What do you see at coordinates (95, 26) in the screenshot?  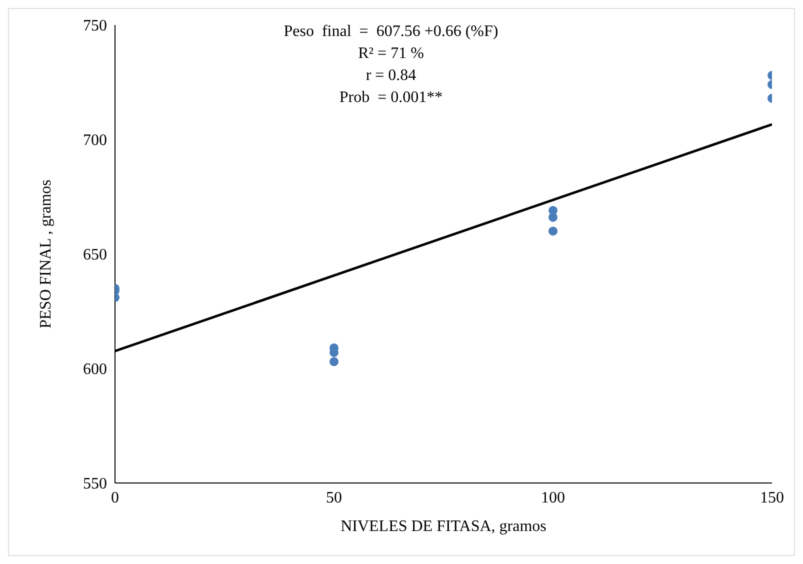 I see `y-tick-label: 750` at bounding box center [95, 26].